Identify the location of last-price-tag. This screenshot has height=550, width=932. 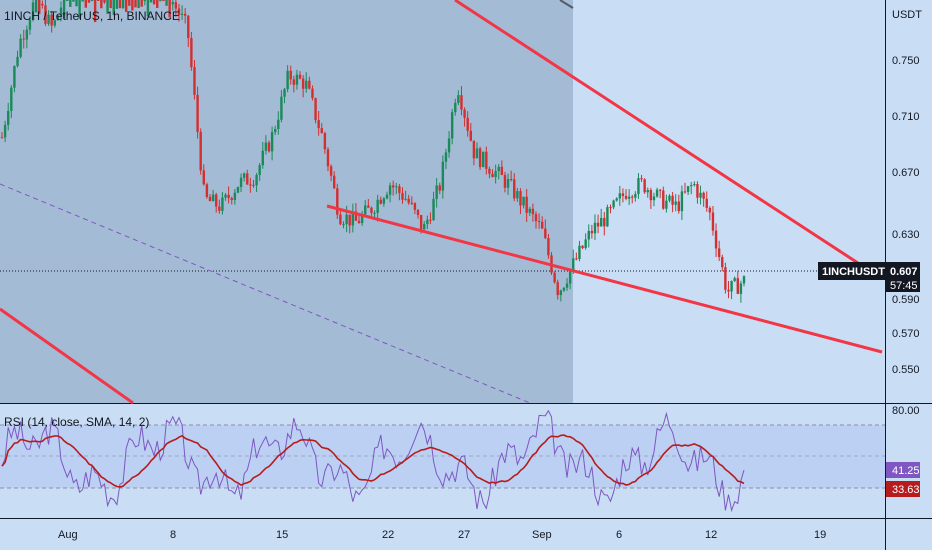
(903, 277).